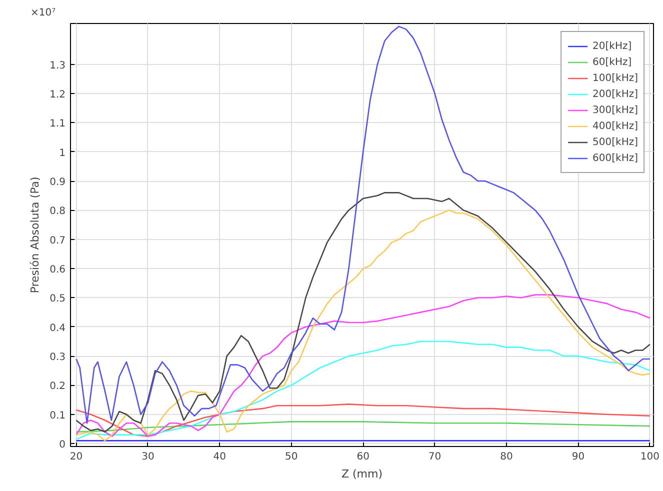 The image size is (663, 491). I want to click on x-tick-label: 50, so click(291, 457).